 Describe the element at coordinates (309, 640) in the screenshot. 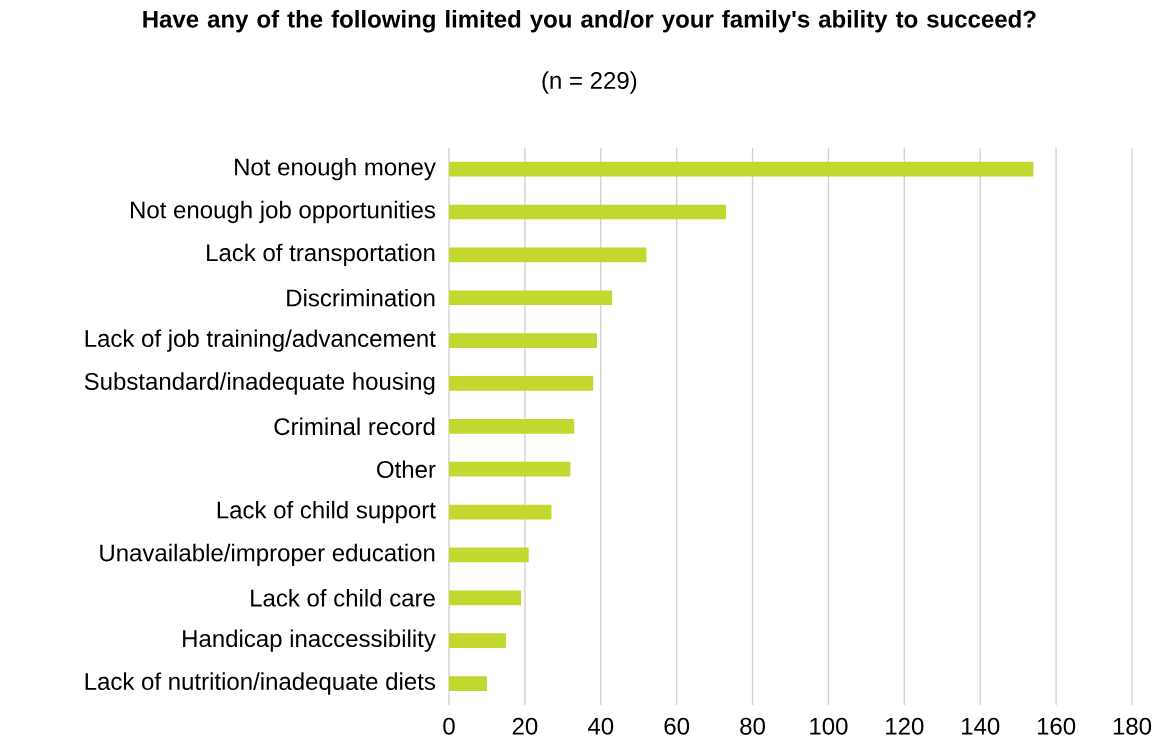

I see `y-tick-label: Handicap inaccessibility` at that location.